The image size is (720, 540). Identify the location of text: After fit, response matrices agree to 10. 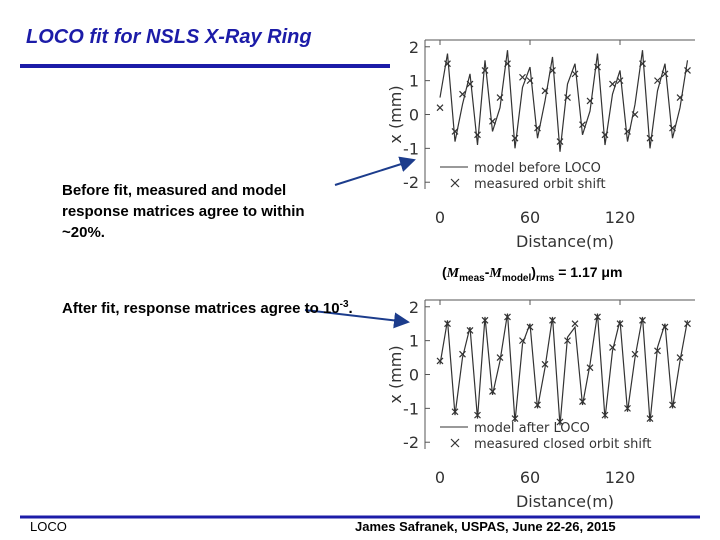
(201, 308).